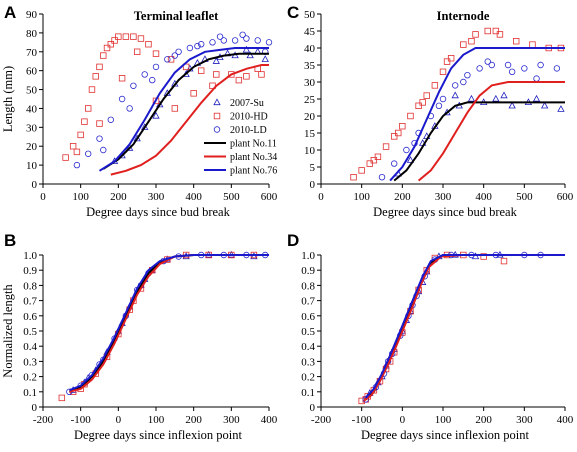  Describe the element at coordinates (119, 420) in the screenshot. I see `panel-b-x-tick-label: 0` at that location.